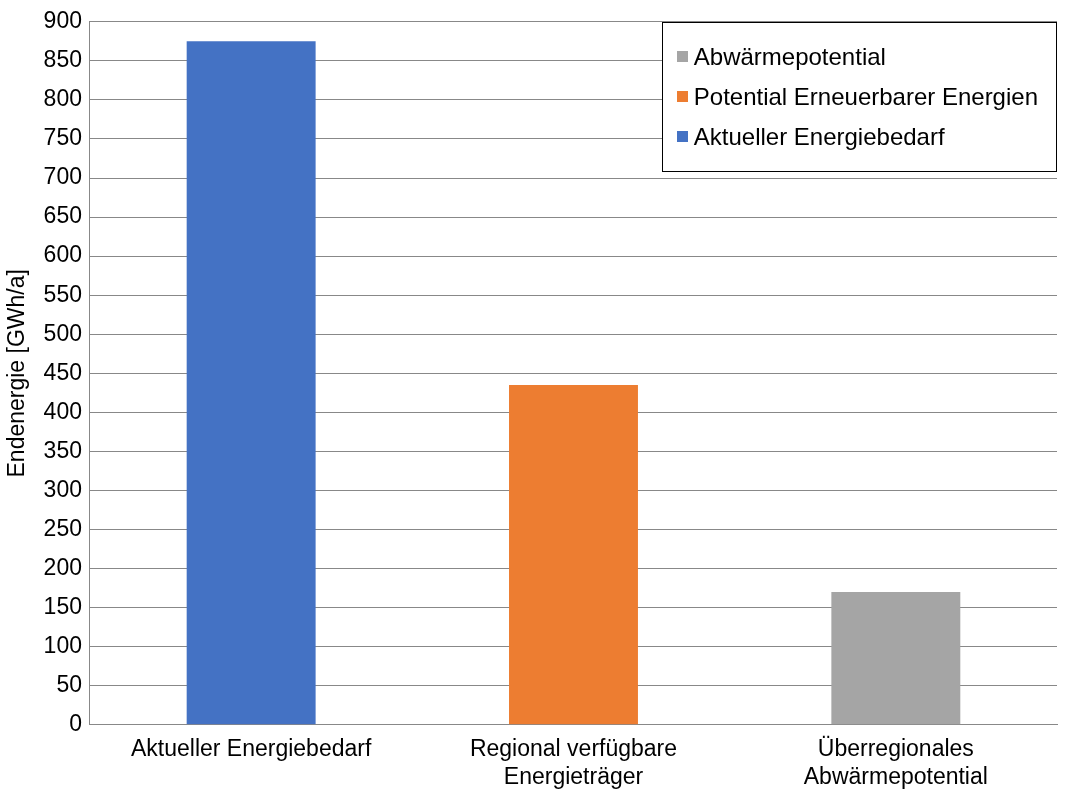  Describe the element at coordinates (62, 371) in the screenshot. I see `y-tick-label: 450` at that location.